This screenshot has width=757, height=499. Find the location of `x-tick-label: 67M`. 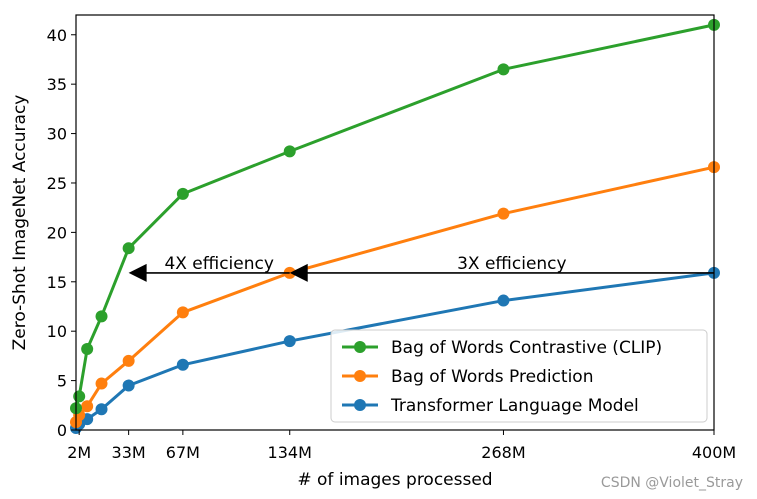

x-tick-label: 67M is located at coordinates (183, 452).